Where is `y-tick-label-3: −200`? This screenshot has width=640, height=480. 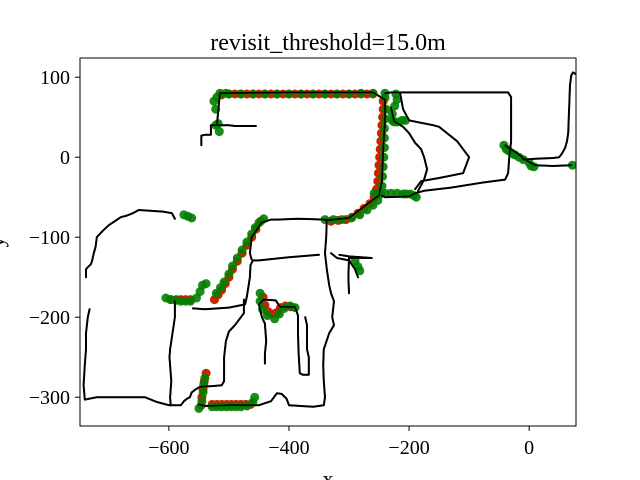 y-tick-label-3: −200 is located at coordinates (49, 318).